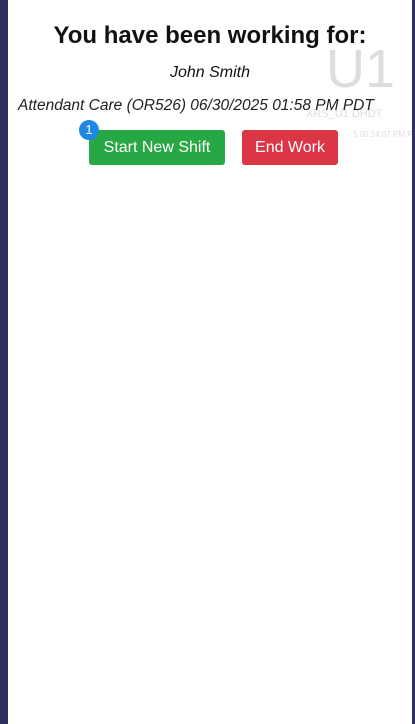 The image size is (415, 724). Describe the element at coordinates (89, 130) in the screenshot. I see `badge: 1` at that location.